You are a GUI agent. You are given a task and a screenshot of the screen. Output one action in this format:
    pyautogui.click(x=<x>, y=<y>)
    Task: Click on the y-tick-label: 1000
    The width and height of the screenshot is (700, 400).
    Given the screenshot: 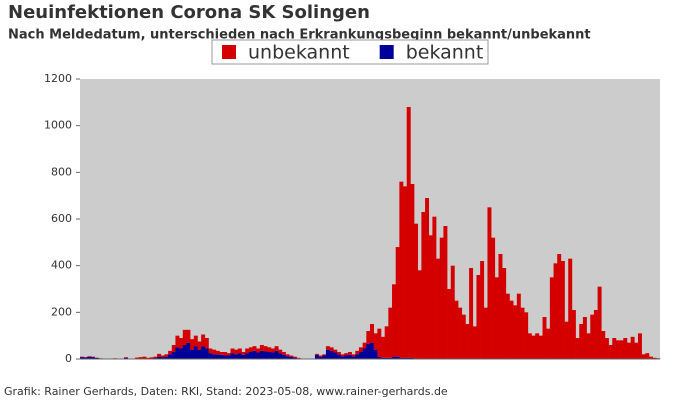 What is the action you would take?
    pyautogui.click(x=58, y=125)
    